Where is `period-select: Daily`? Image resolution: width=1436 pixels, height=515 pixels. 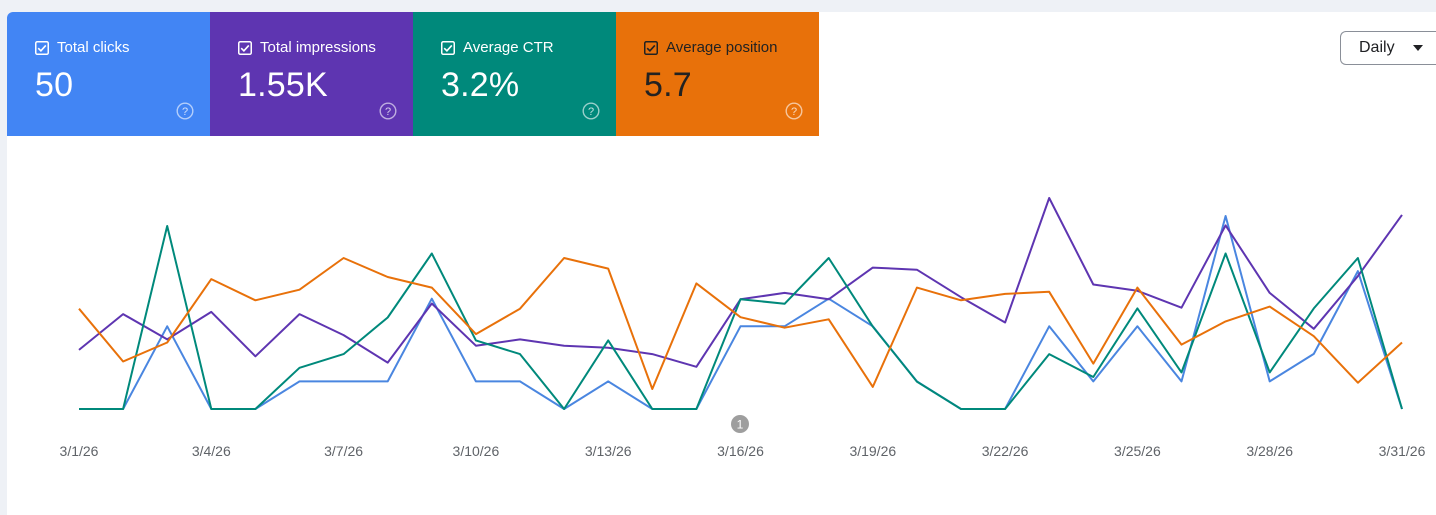
period-select: Daily is located at coordinates (1388, 48).